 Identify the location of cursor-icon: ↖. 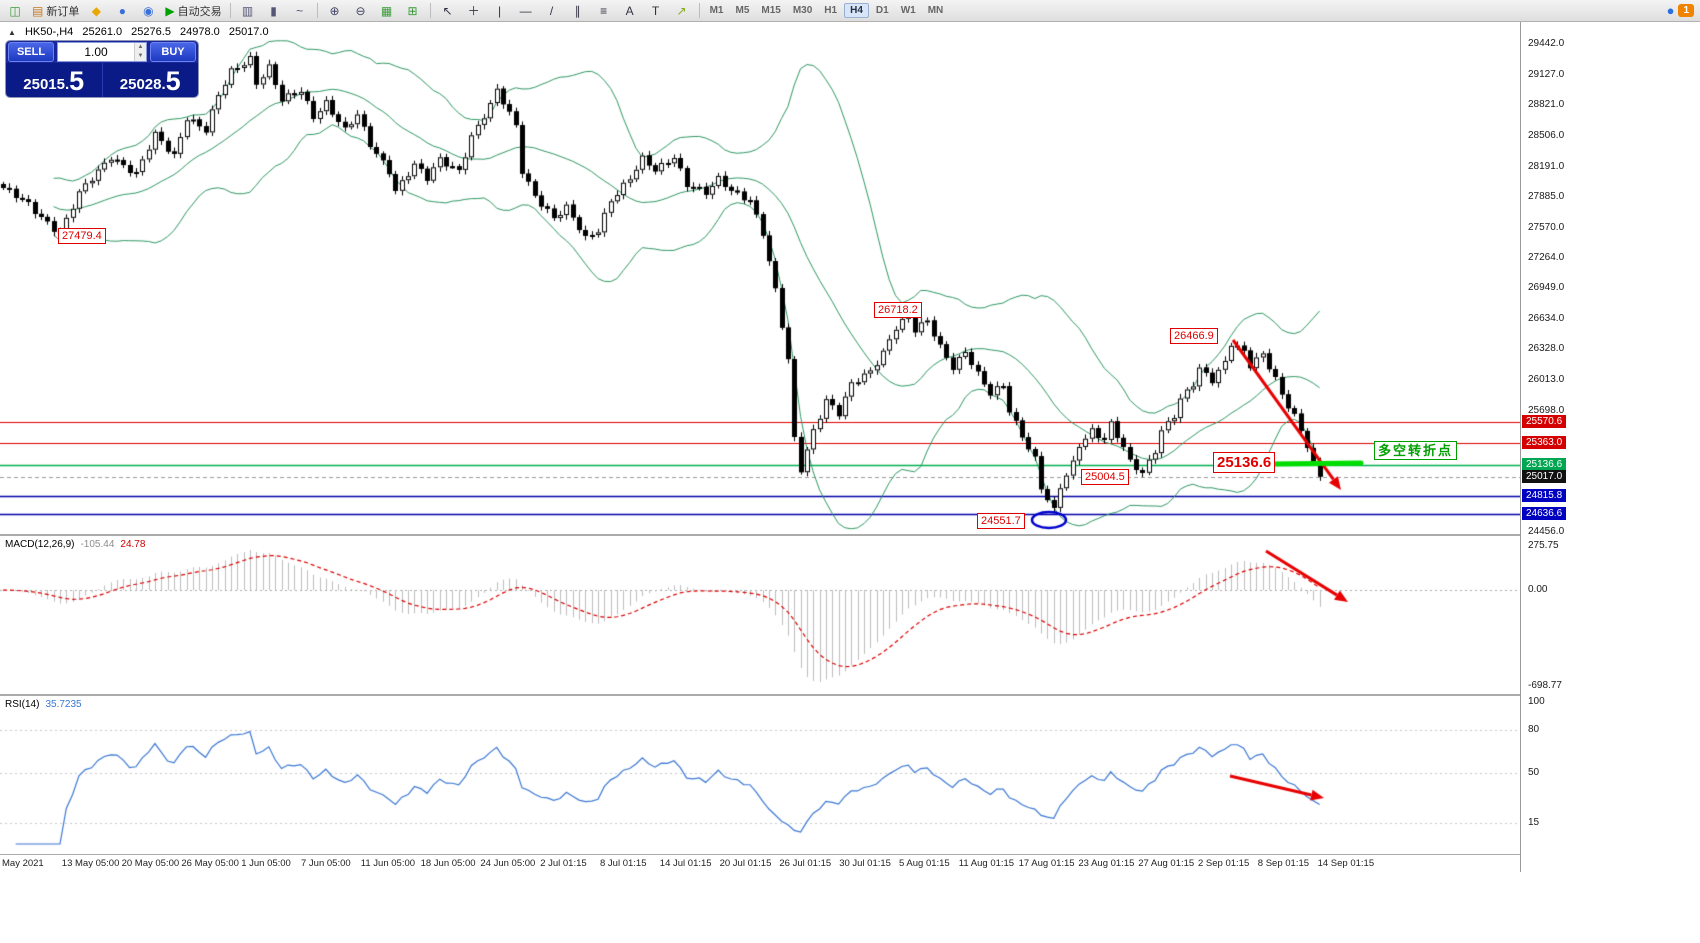
(447, 10).